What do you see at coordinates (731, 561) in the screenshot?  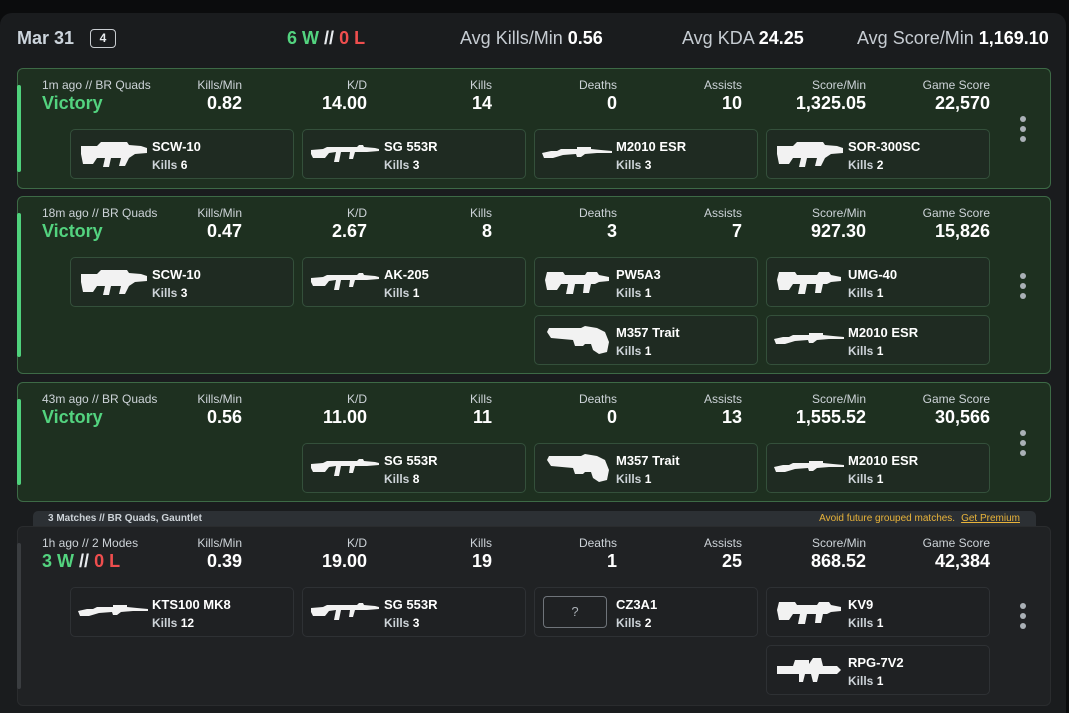 I see `stat-value: 25` at bounding box center [731, 561].